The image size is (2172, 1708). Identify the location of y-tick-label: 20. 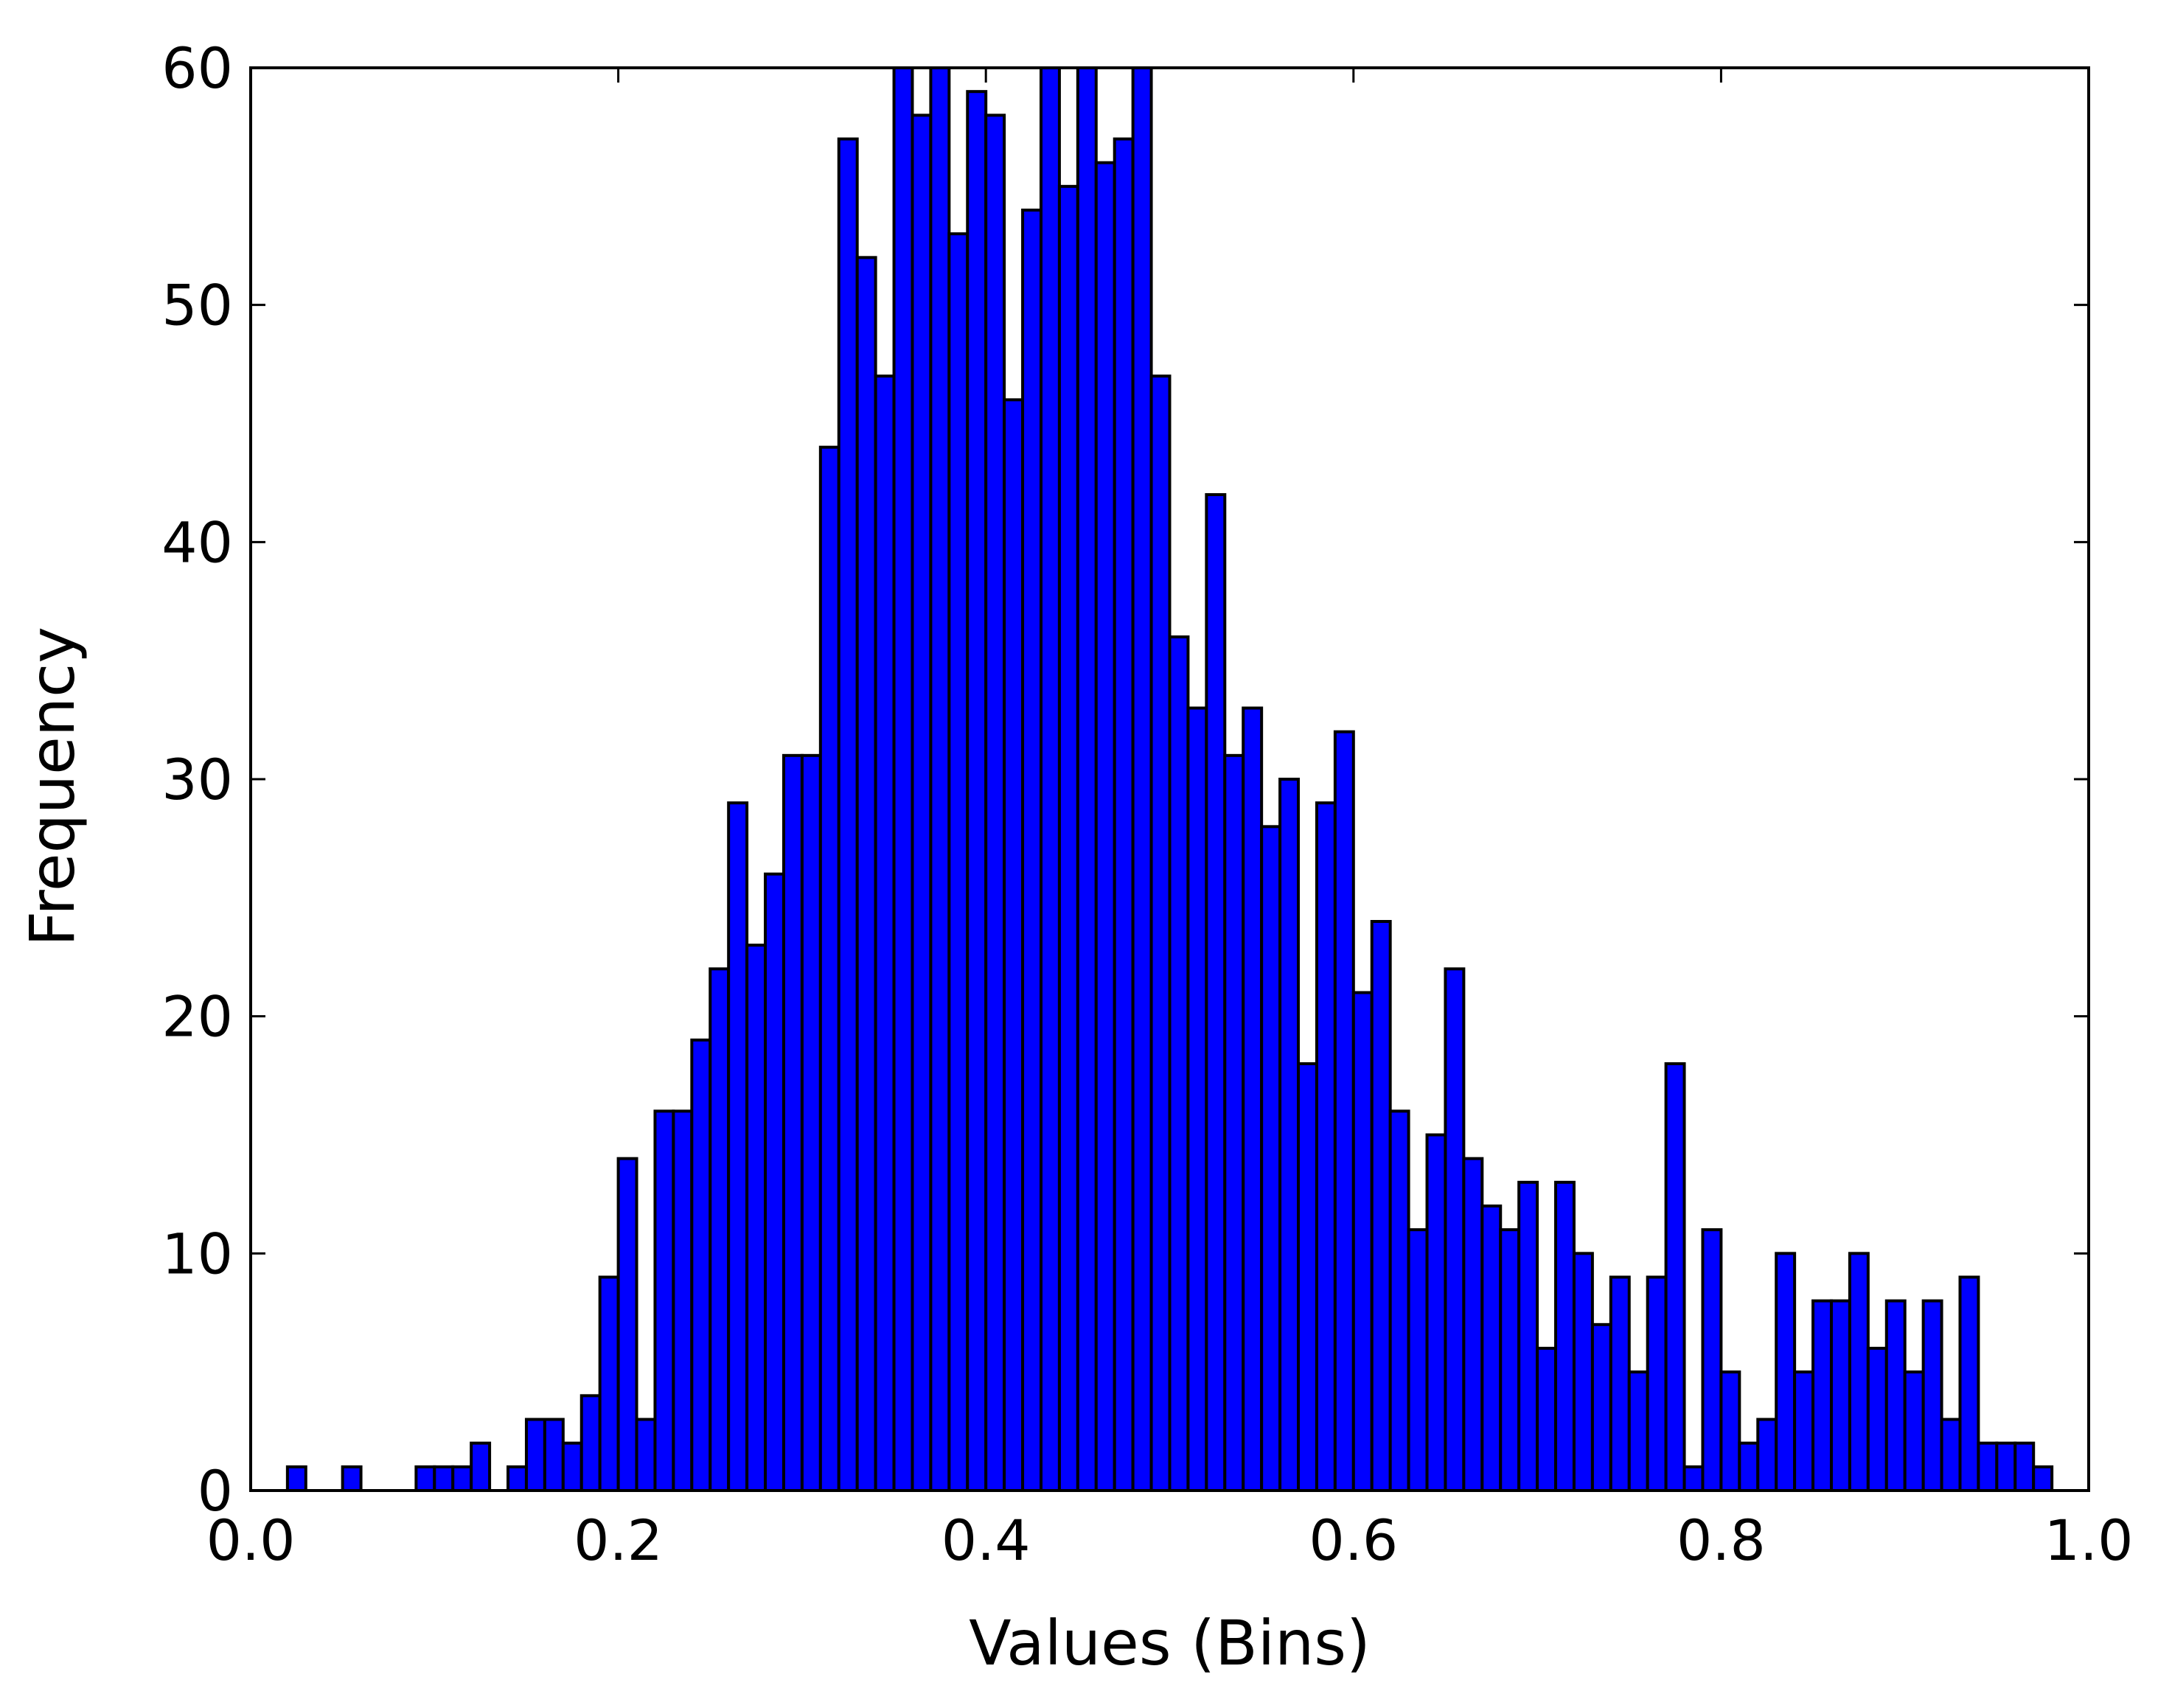
(197, 1017).